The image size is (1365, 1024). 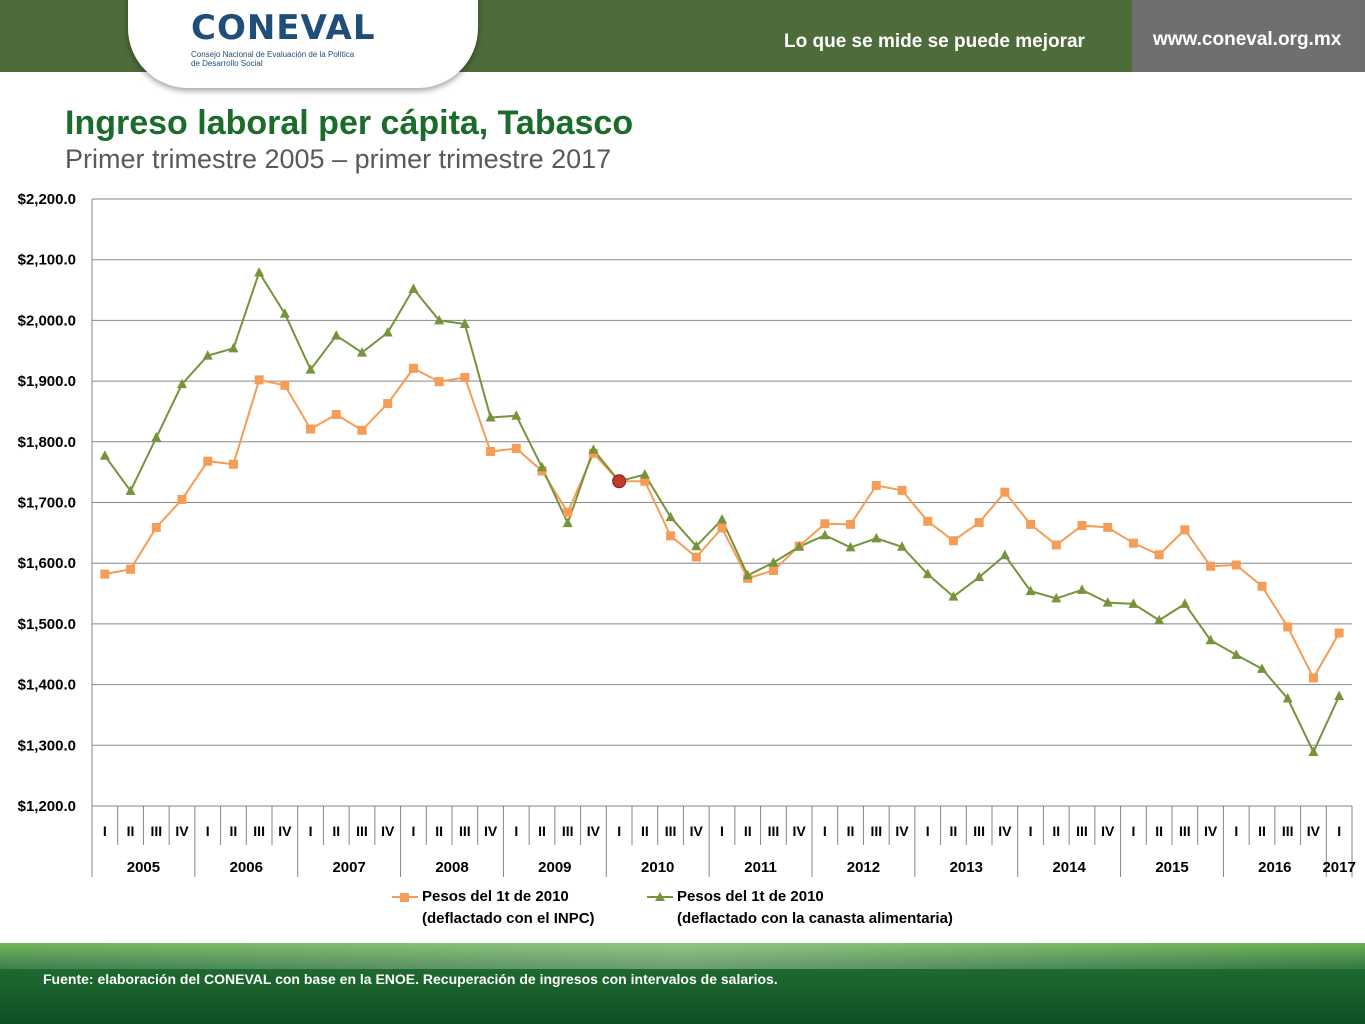 I want to click on header-url-panel, so click(x=1248, y=36).